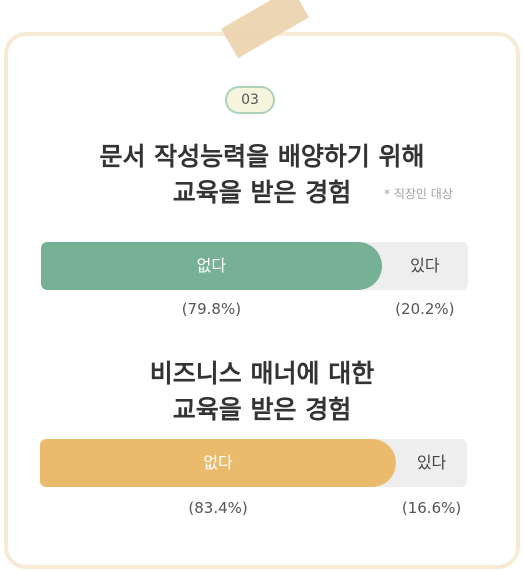 The height and width of the screenshot is (571, 524). What do you see at coordinates (431, 462) in the screenshot?
I see `chart-2-bar-label-yes: 있다` at bounding box center [431, 462].